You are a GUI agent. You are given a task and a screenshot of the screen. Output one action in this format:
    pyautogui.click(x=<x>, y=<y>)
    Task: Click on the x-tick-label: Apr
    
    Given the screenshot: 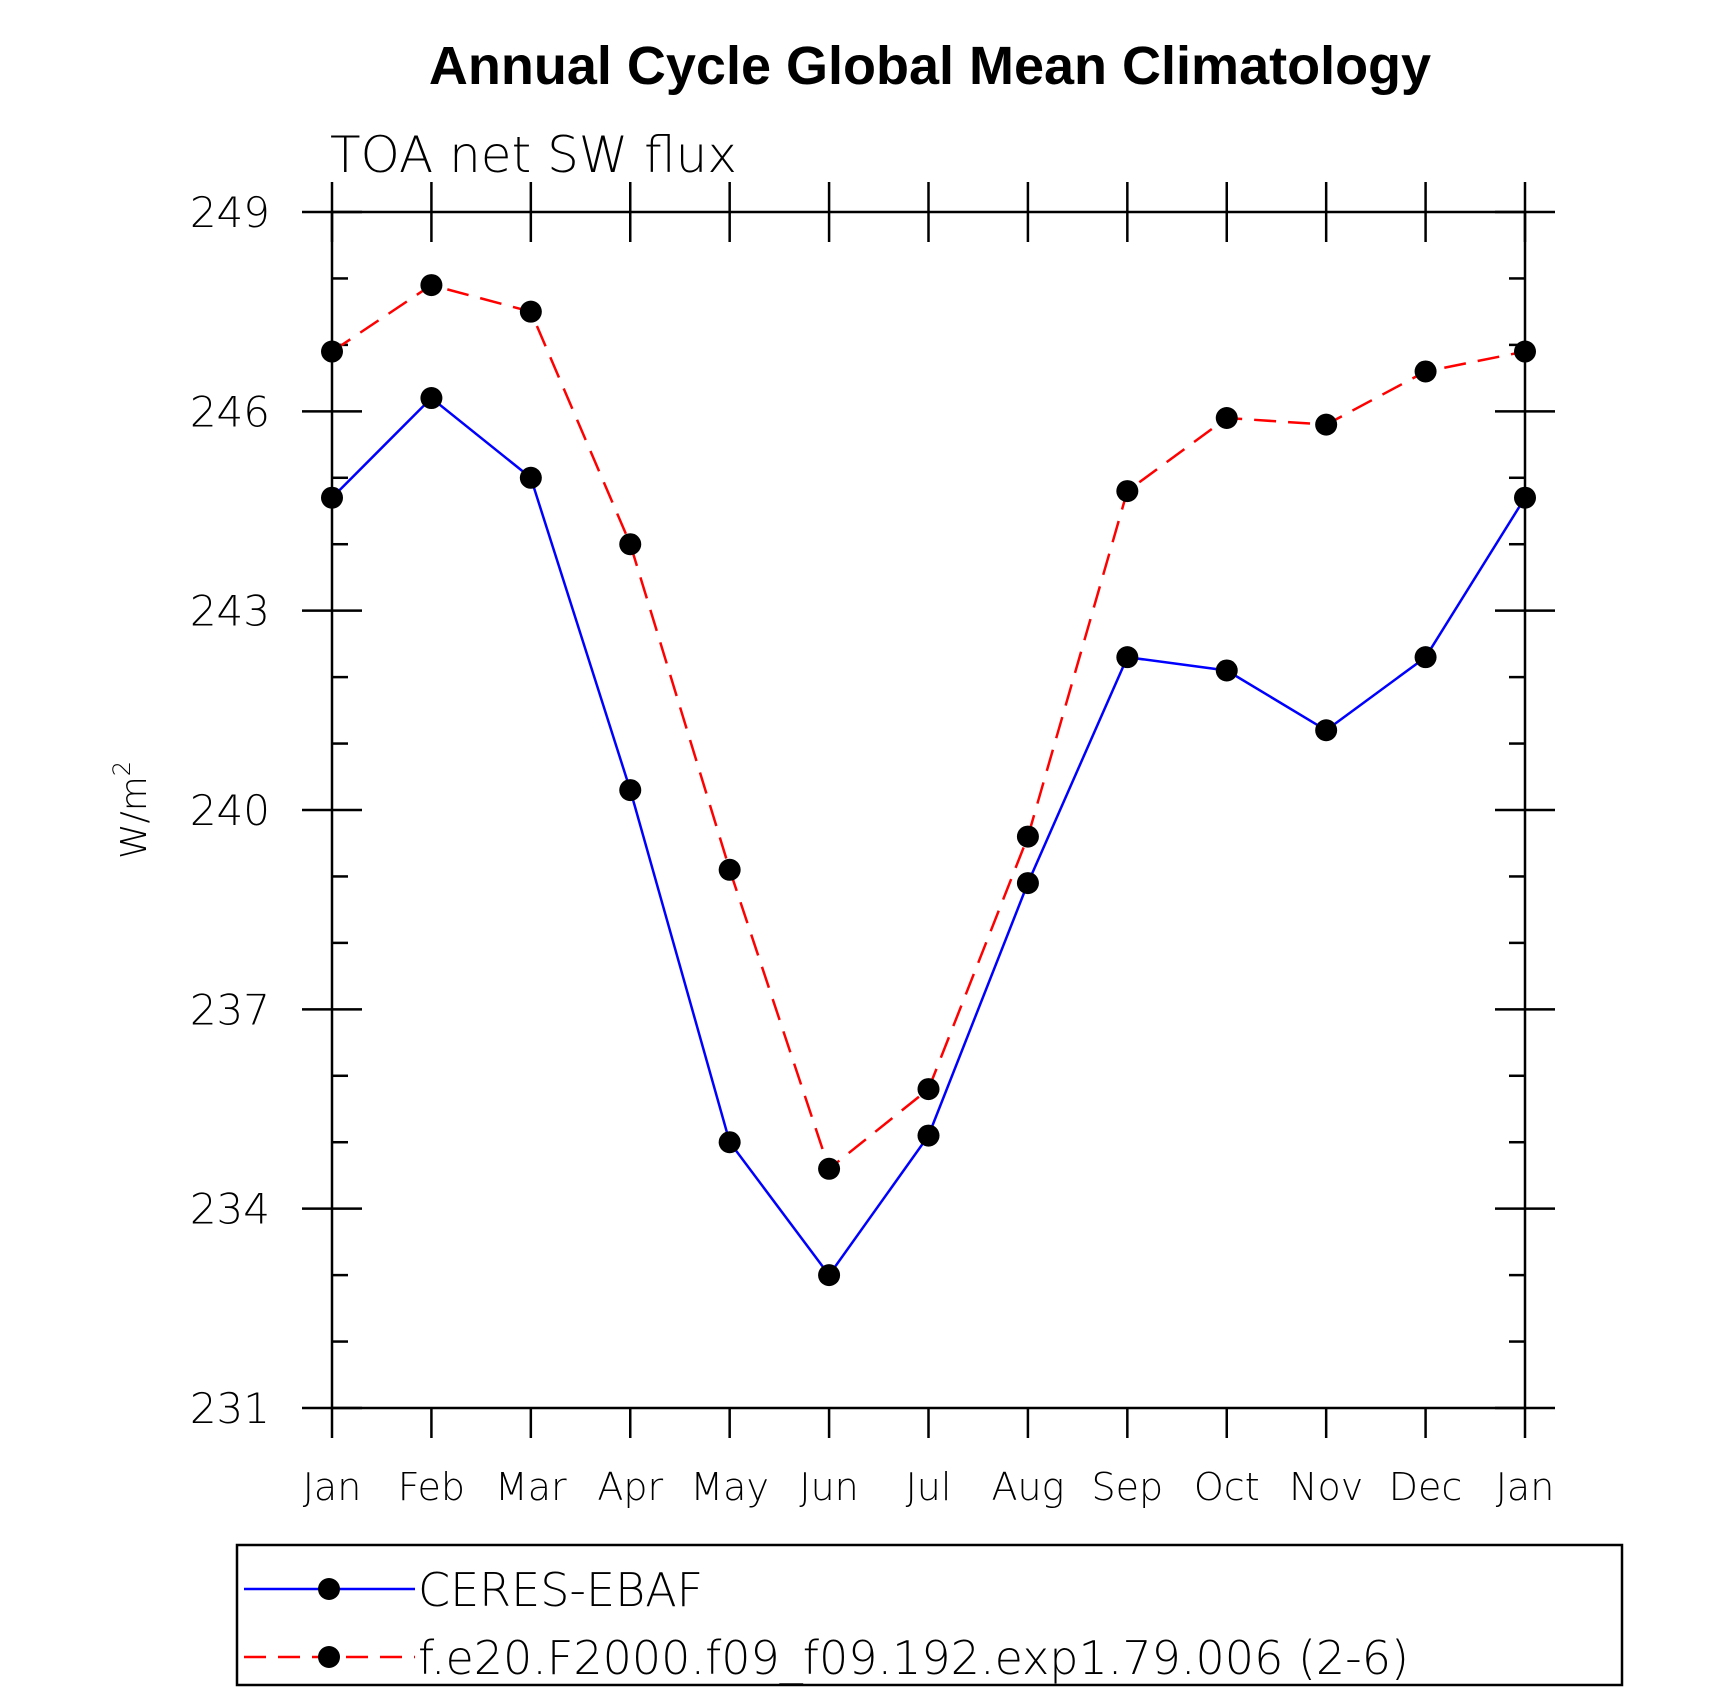 What is the action you would take?
    pyautogui.click(x=630, y=1487)
    